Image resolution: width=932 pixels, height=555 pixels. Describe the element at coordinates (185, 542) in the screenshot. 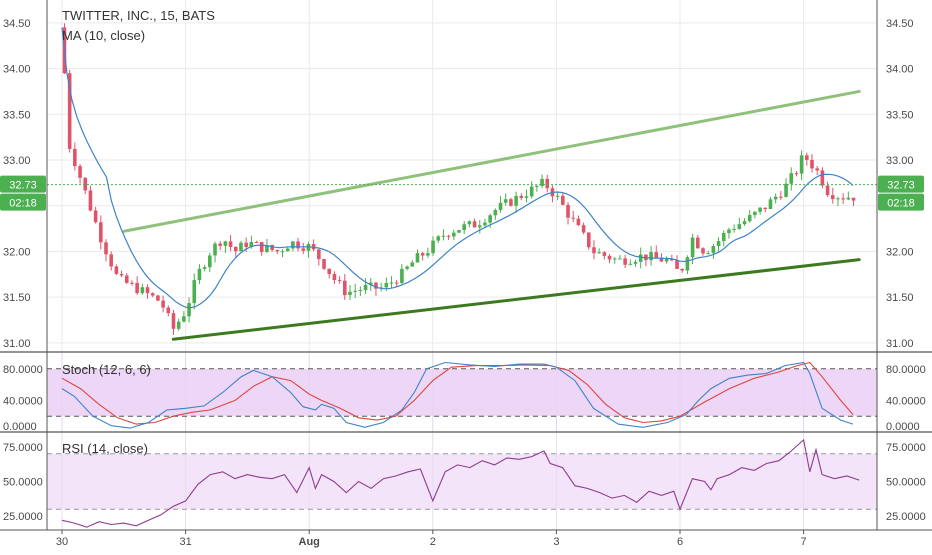

I see `time-tick-label: 31` at that location.